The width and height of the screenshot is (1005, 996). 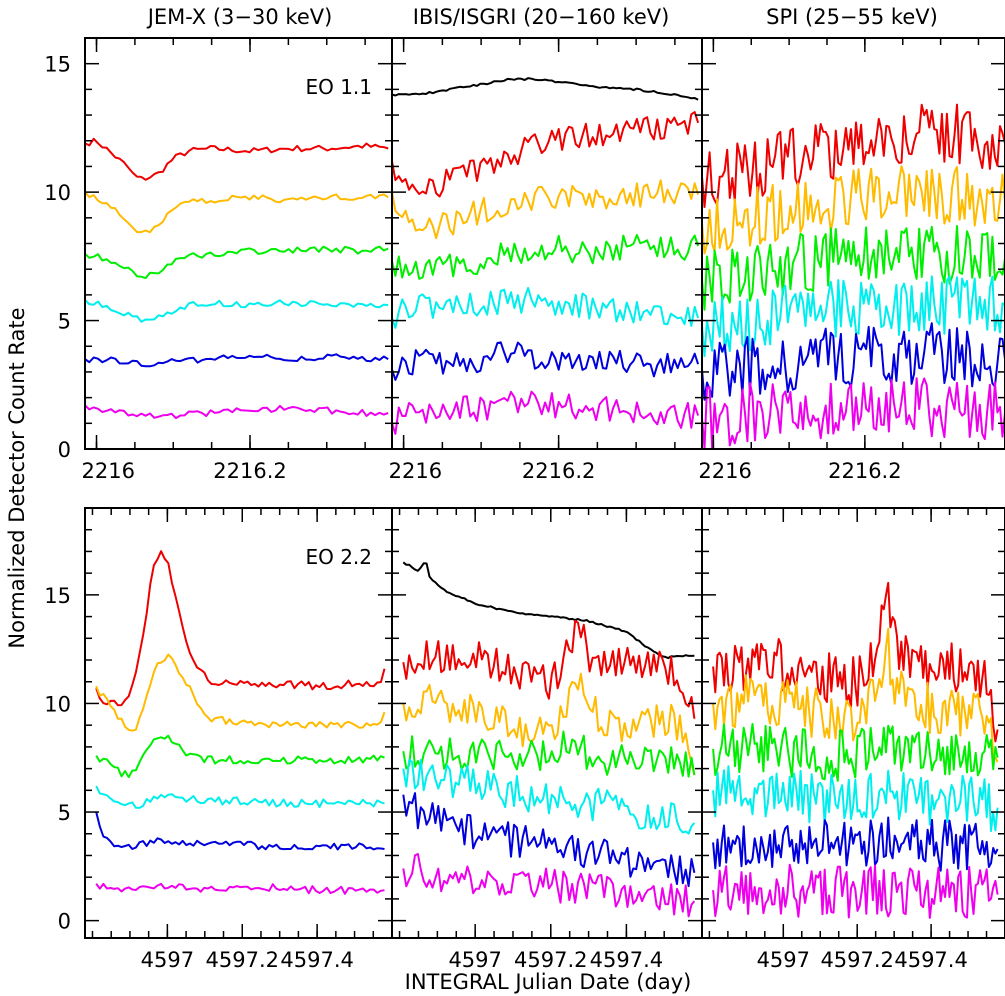 I want to click on eo-annotation: EO 1.1, so click(x=338, y=87).